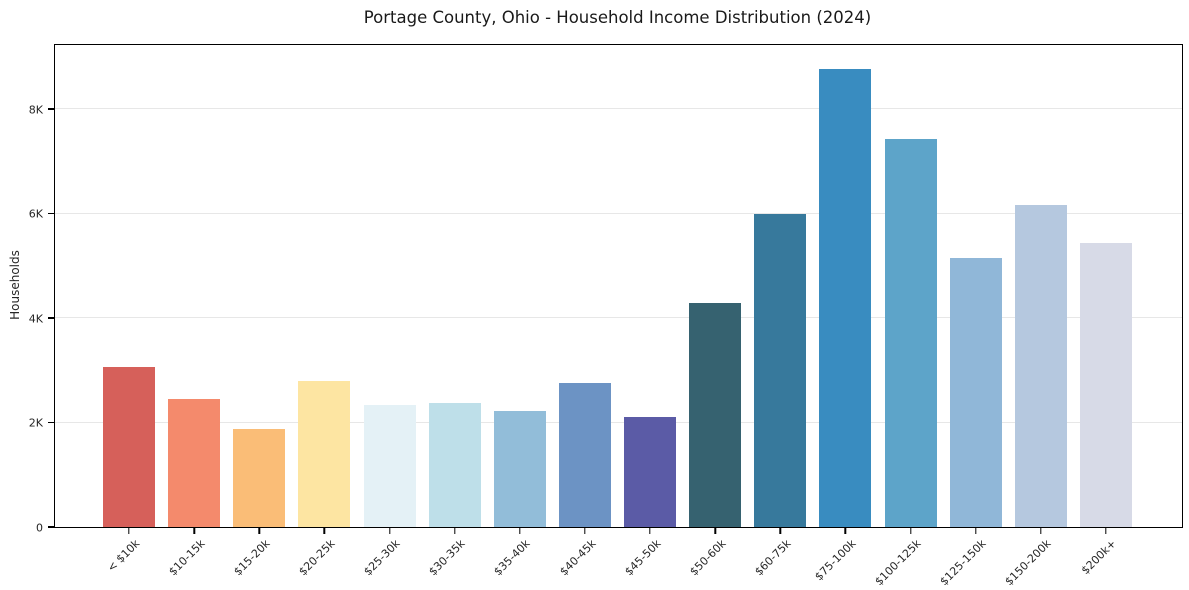  I want to click on bar-slot: $100-125k, so click(905, 316).